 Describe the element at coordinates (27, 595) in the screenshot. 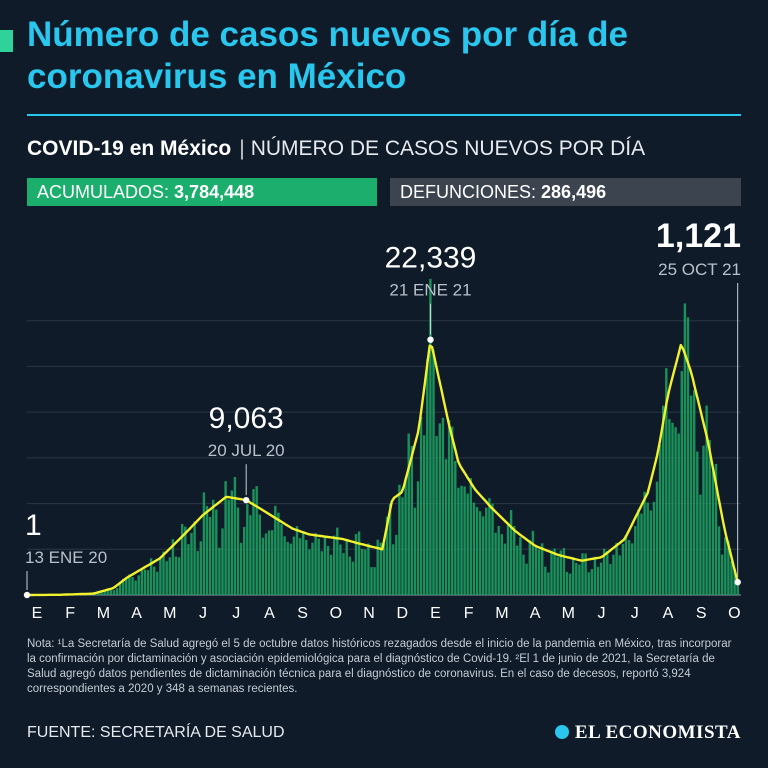

I see `annotation-dot` at that location.